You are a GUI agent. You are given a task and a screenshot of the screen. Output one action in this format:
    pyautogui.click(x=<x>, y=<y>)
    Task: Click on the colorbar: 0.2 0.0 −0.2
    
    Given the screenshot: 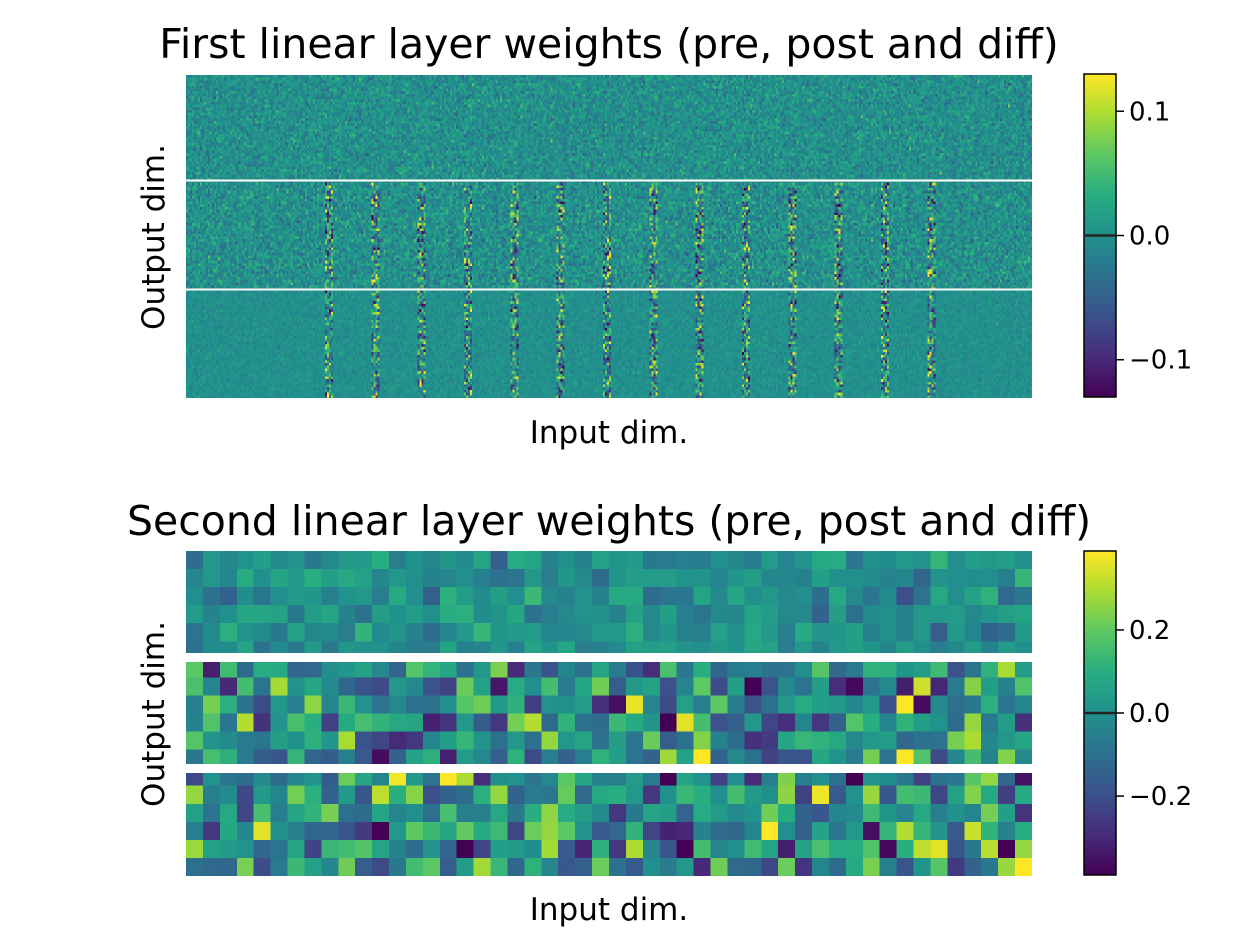 What is the action you would take?
    pyautogui.click(x=1137, y=713)
    